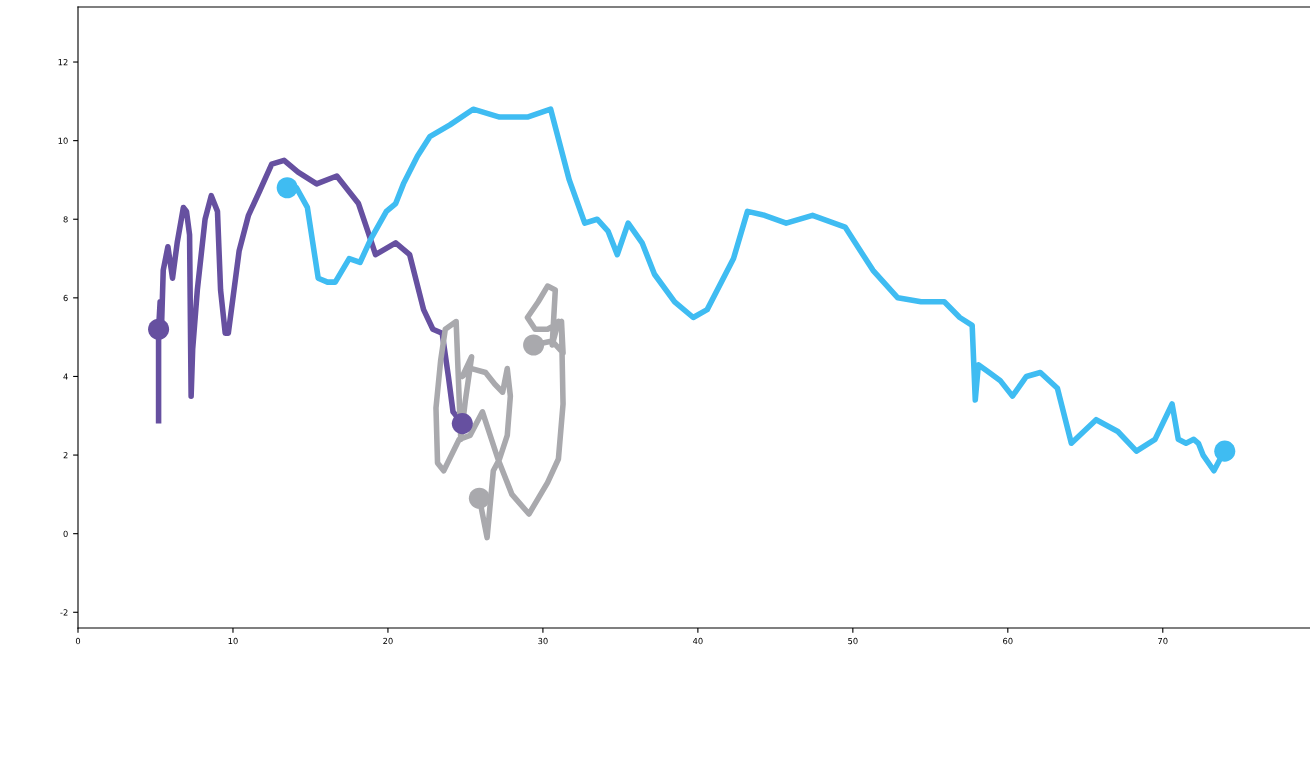 The height and width of the screenshot is (777, 1310). What do you see at coordinates (65, 219) in the screenshot?
I see `y-tick-label: 8` at bounding box center [65, 219].